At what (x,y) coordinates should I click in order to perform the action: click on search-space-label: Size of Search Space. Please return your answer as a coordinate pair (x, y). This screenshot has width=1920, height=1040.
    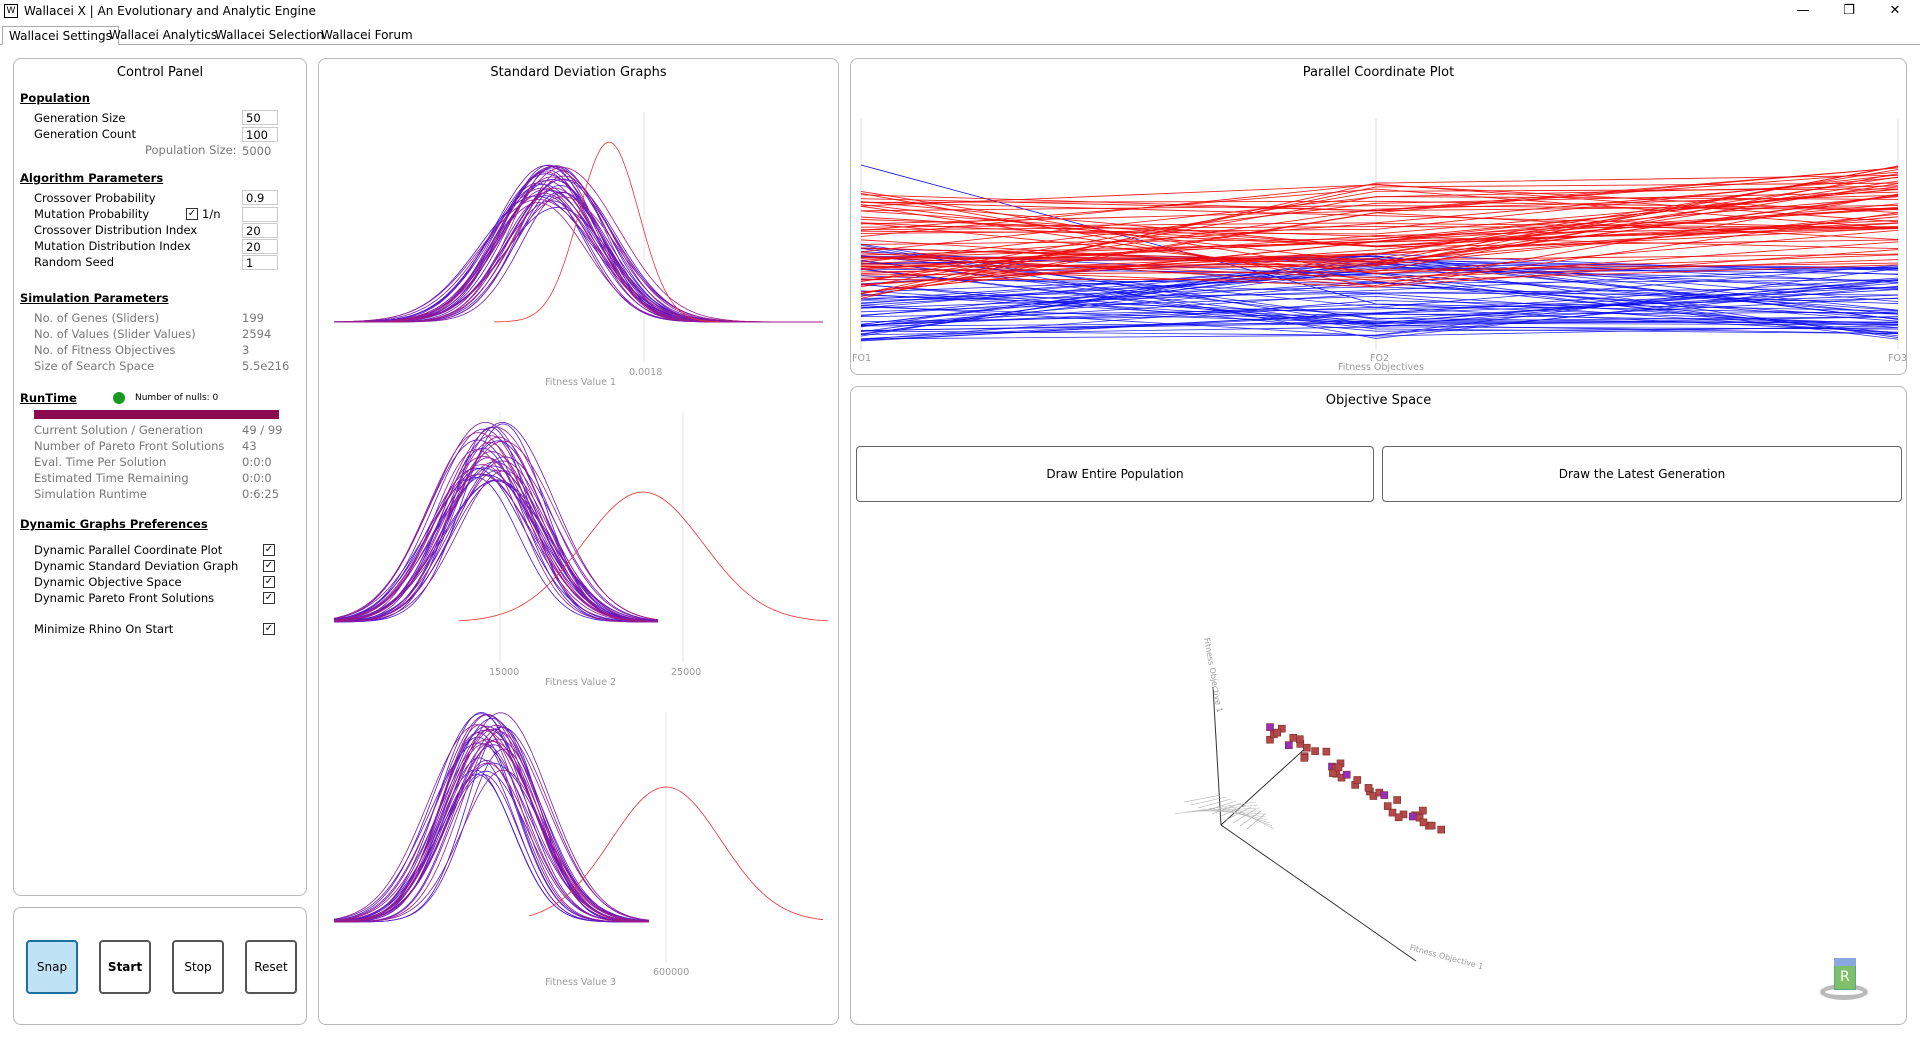
    Looking at the image, I should click on (94, 366).